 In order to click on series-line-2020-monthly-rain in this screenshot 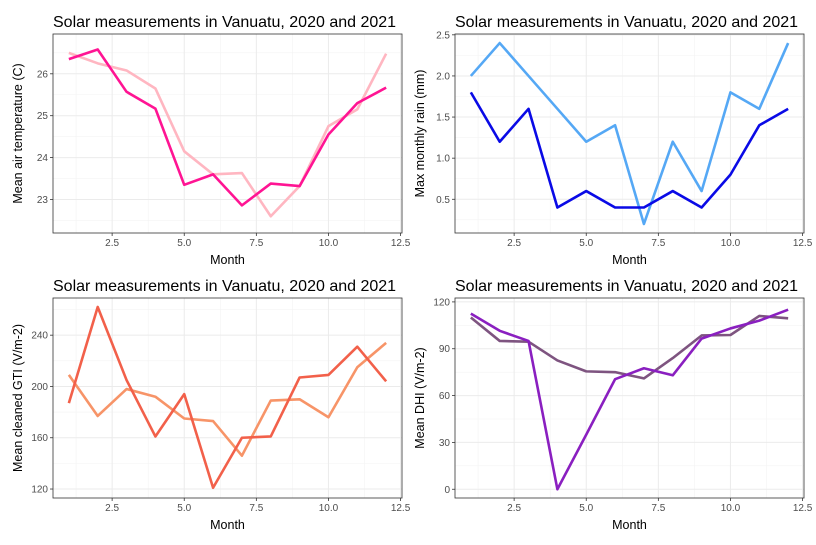, I will do `click(629, 133)`.